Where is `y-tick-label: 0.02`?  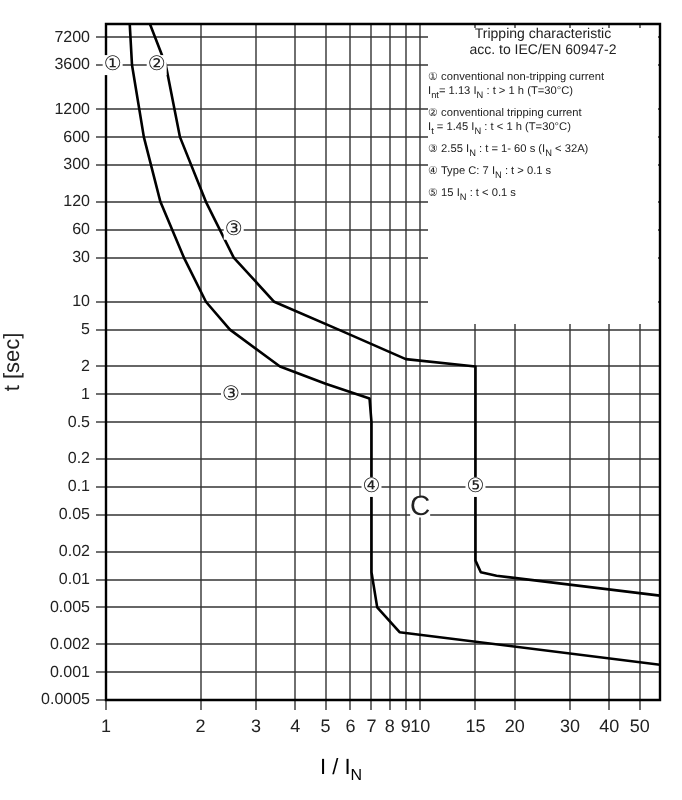
y-tick-label: 0.02 is located at coordinates (75, 551).